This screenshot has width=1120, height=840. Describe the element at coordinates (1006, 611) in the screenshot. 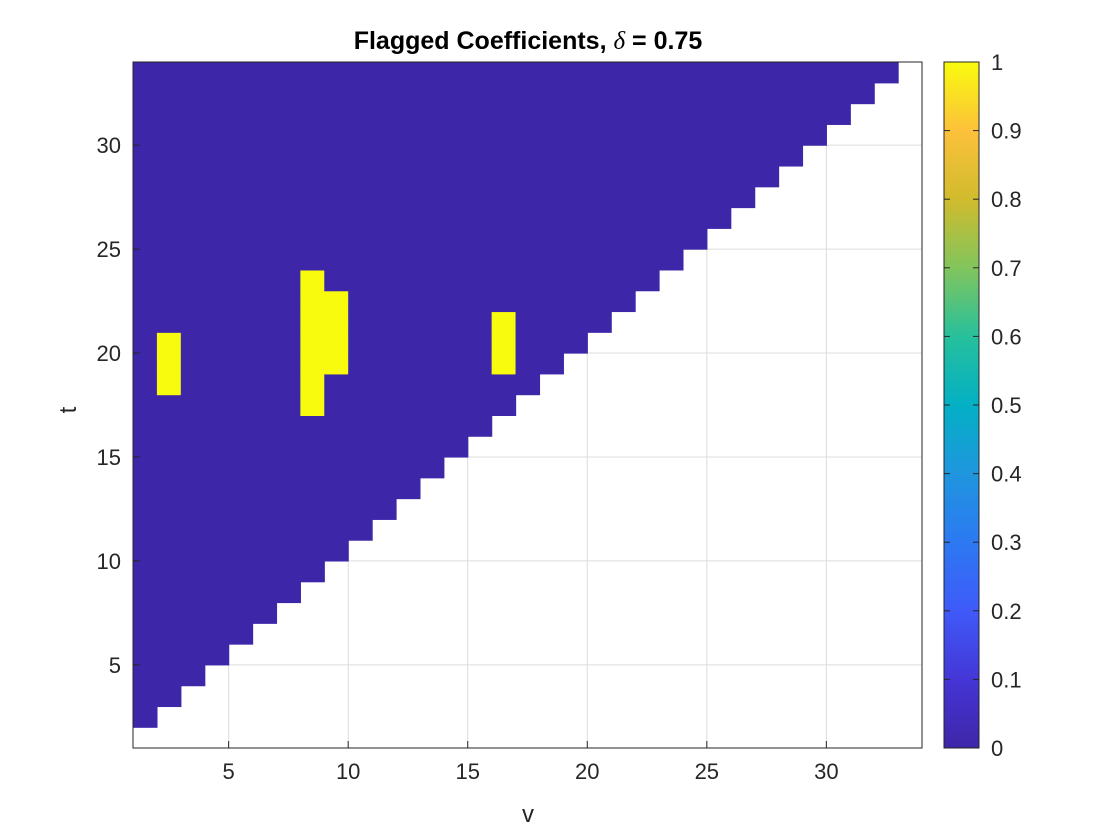

I see `colorbar-tick-label: 0.2` at that location.